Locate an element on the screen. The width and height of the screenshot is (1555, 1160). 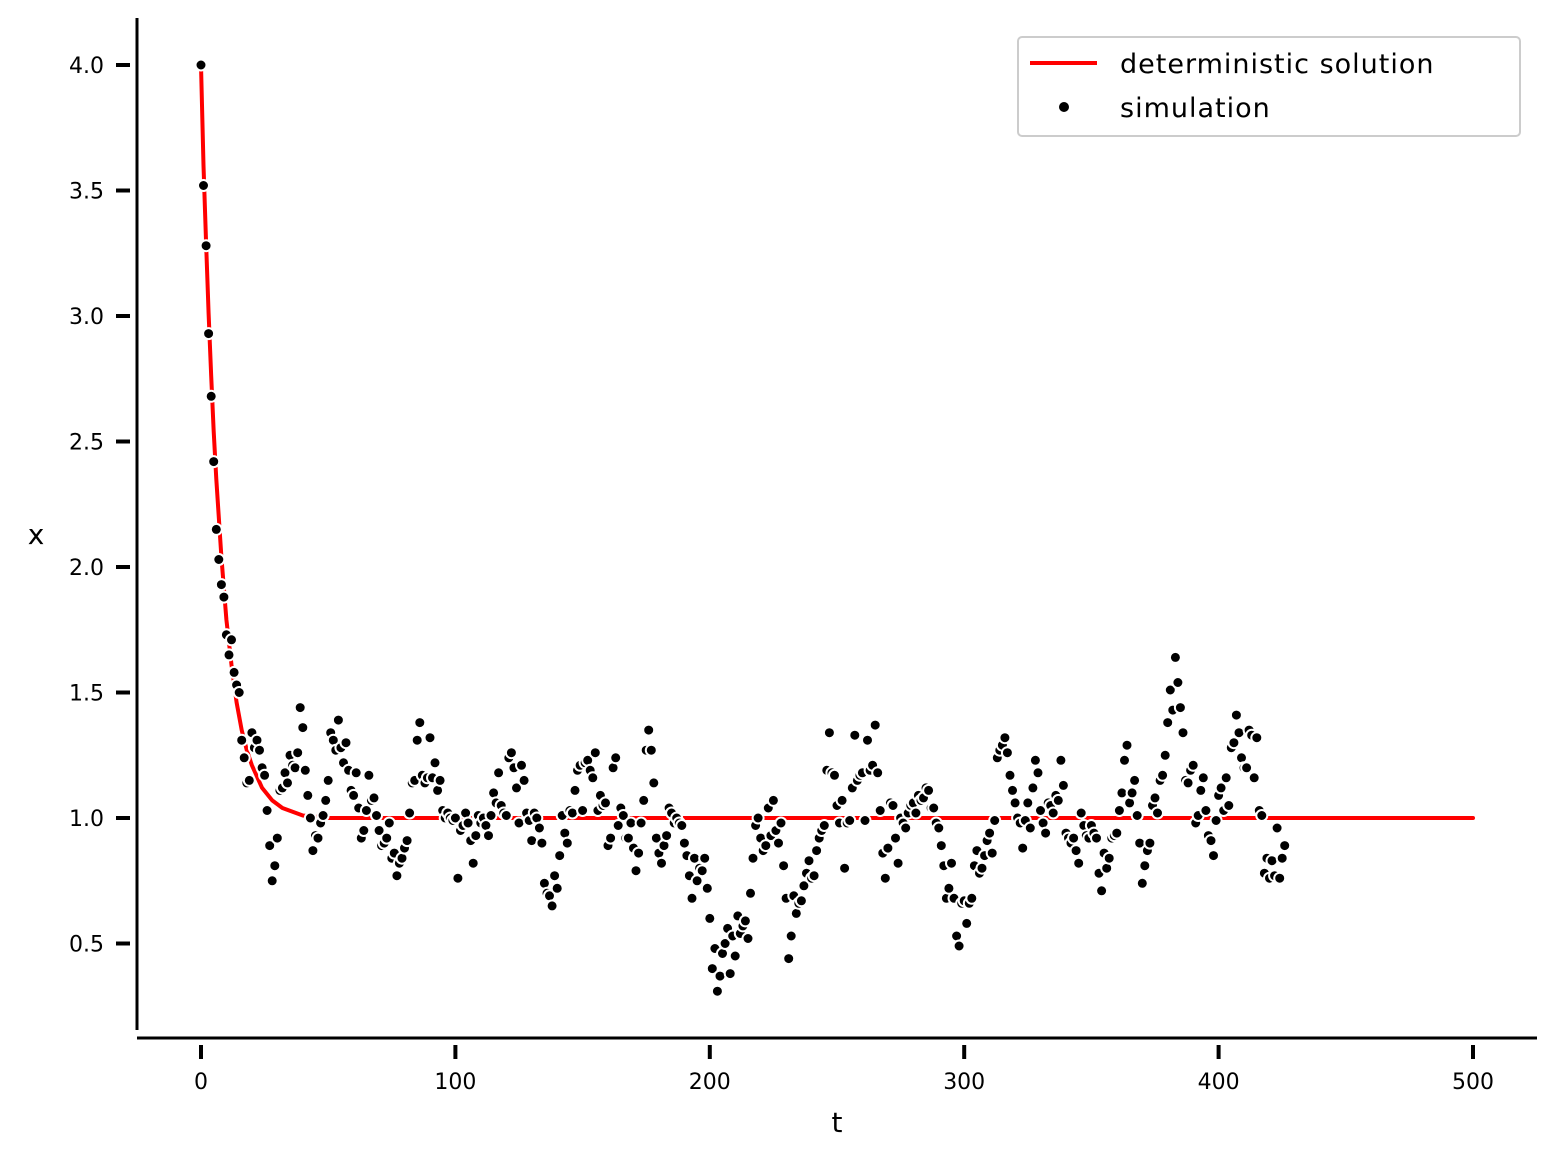
x-tick-label: 300 is located at coordinates (964, 1082).